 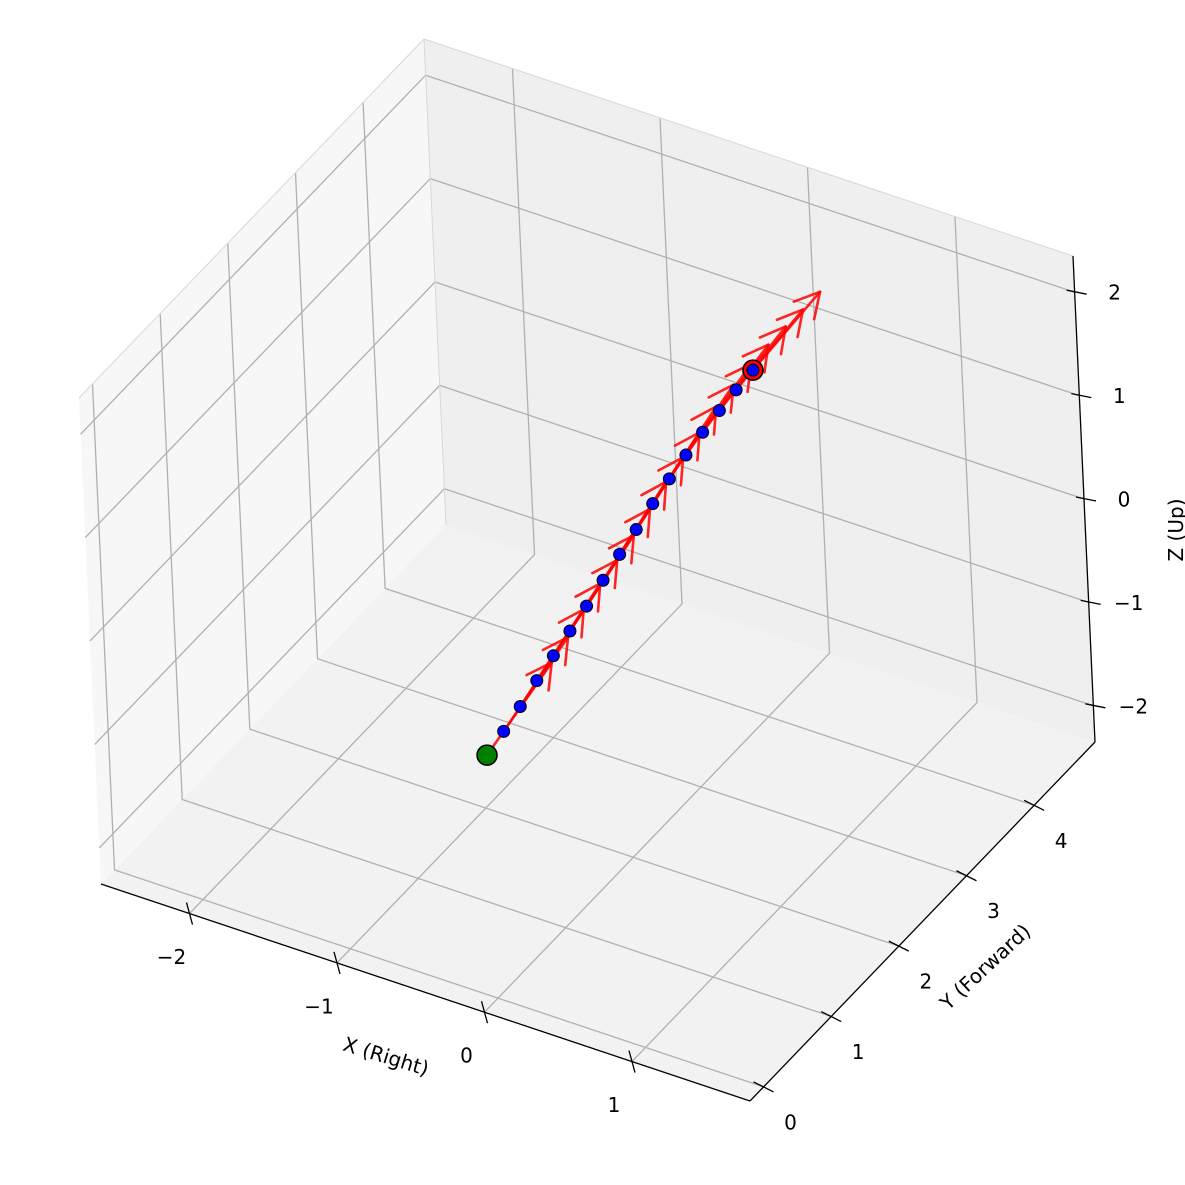 I want to click on start-point-marker, so click(x=487, y=755).